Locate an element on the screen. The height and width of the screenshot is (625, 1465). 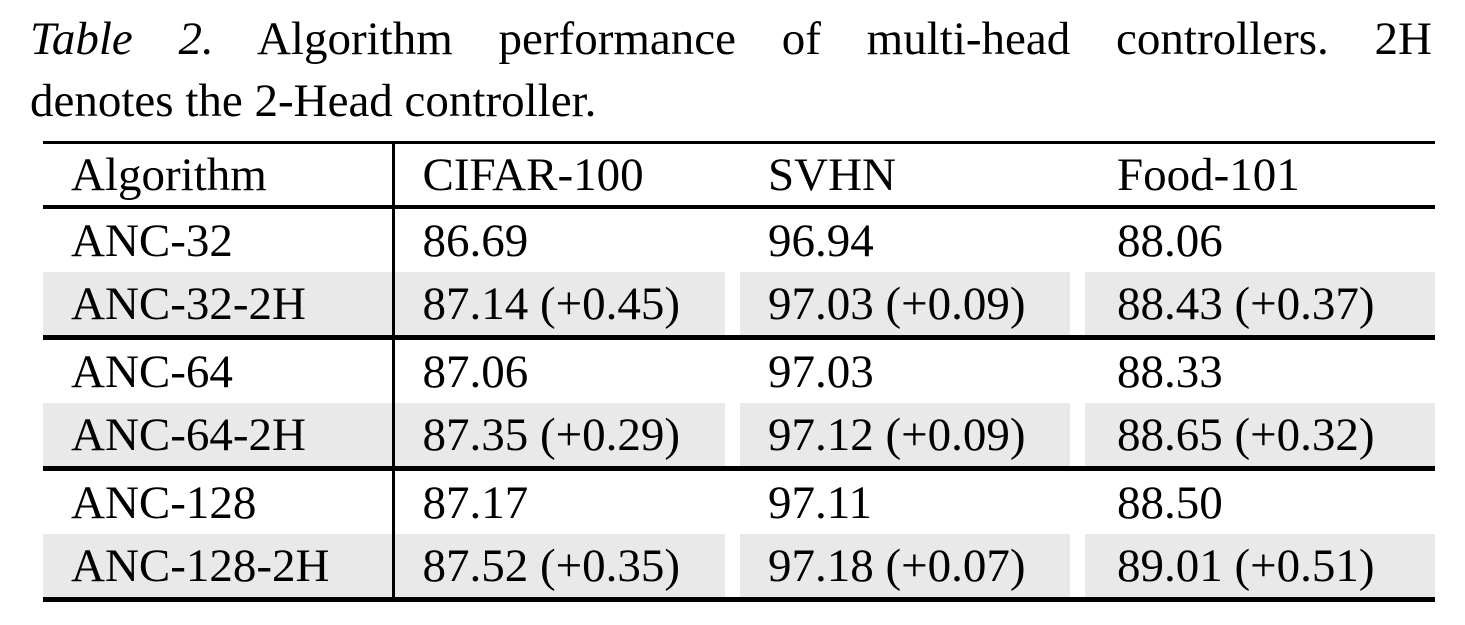
algorithm-cell: ANC-64-2H is located at coordinates (219, 437).